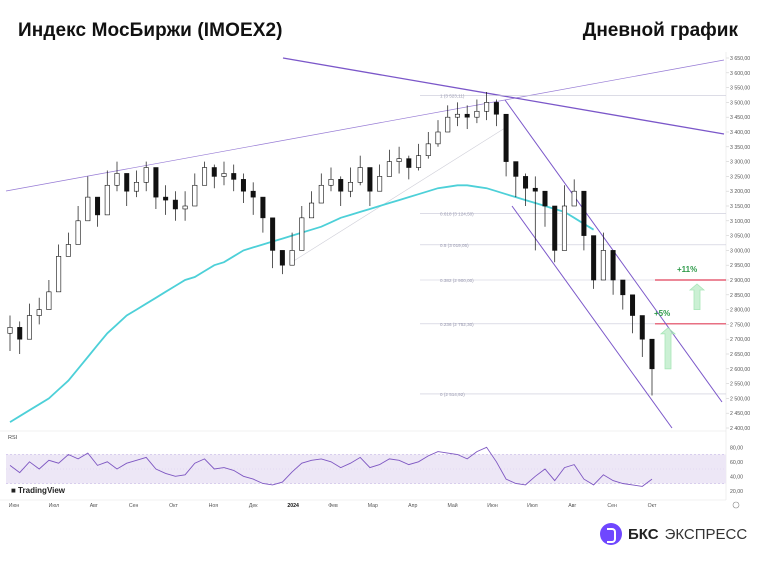 This screenshot has width=758, height=562. Describe the element at coordinates (38, 490) in the screenshot. I see `tradingview-wordmark: ■ TradingView` at that location.